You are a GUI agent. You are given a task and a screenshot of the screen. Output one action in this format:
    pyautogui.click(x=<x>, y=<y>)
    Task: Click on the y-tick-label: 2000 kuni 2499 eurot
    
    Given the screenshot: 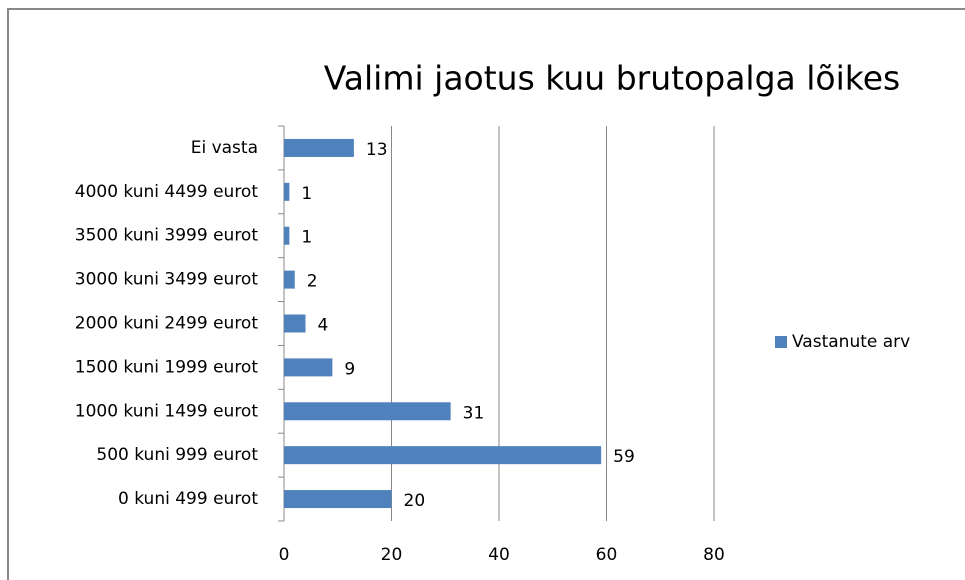 What is the action you would take?
    pyautogui.click(x=167, y=324)
    